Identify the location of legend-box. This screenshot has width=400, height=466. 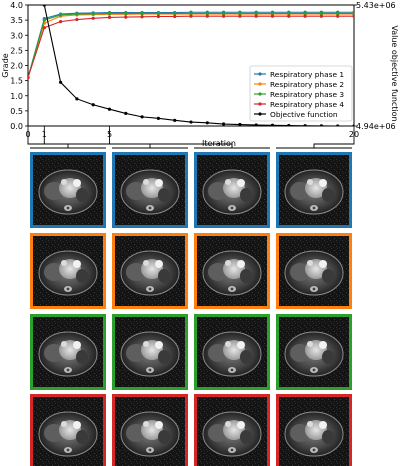
(301, 93).